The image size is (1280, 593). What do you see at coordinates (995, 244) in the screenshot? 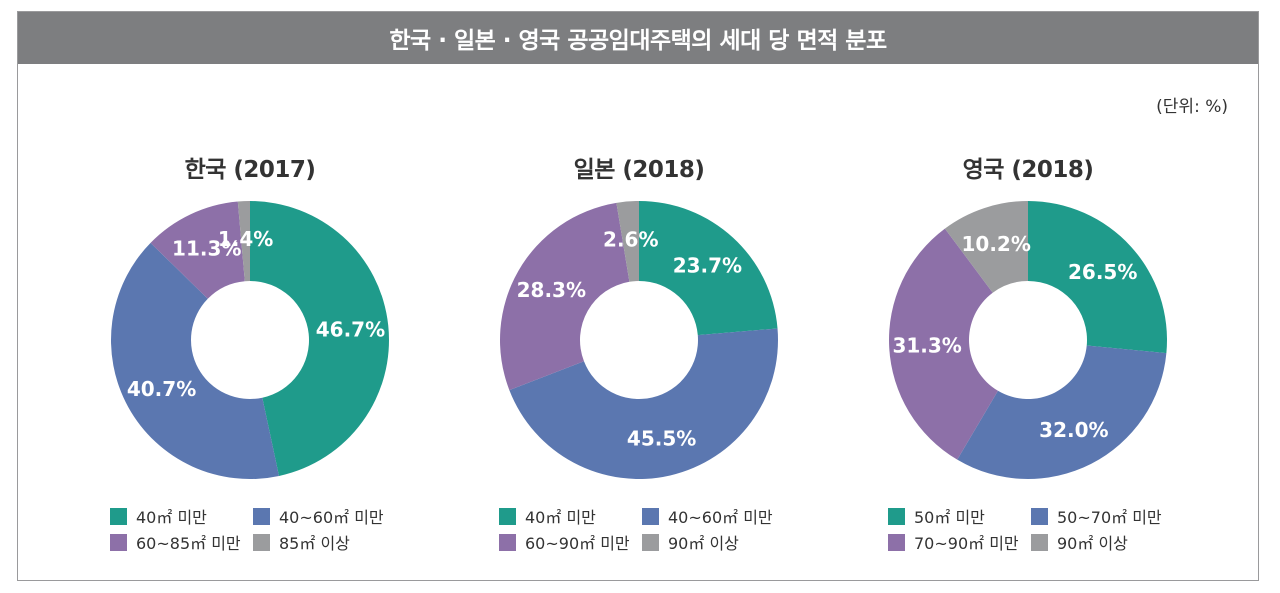
I see `slice-label-uk-3: 10.2%` at bounding box center [995, 244].